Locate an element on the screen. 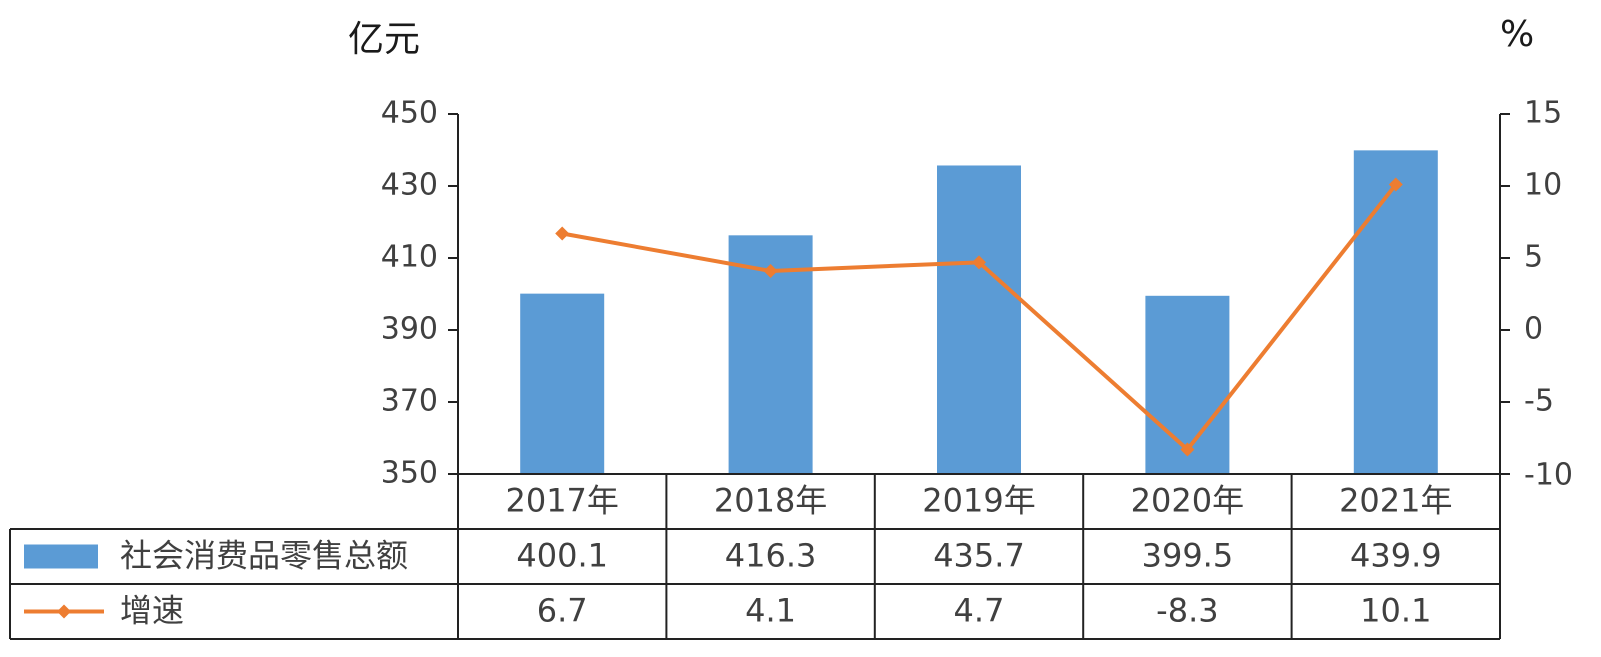 The image size is (1601, 657). legend-line-marker is located at coordinates (64, 611).